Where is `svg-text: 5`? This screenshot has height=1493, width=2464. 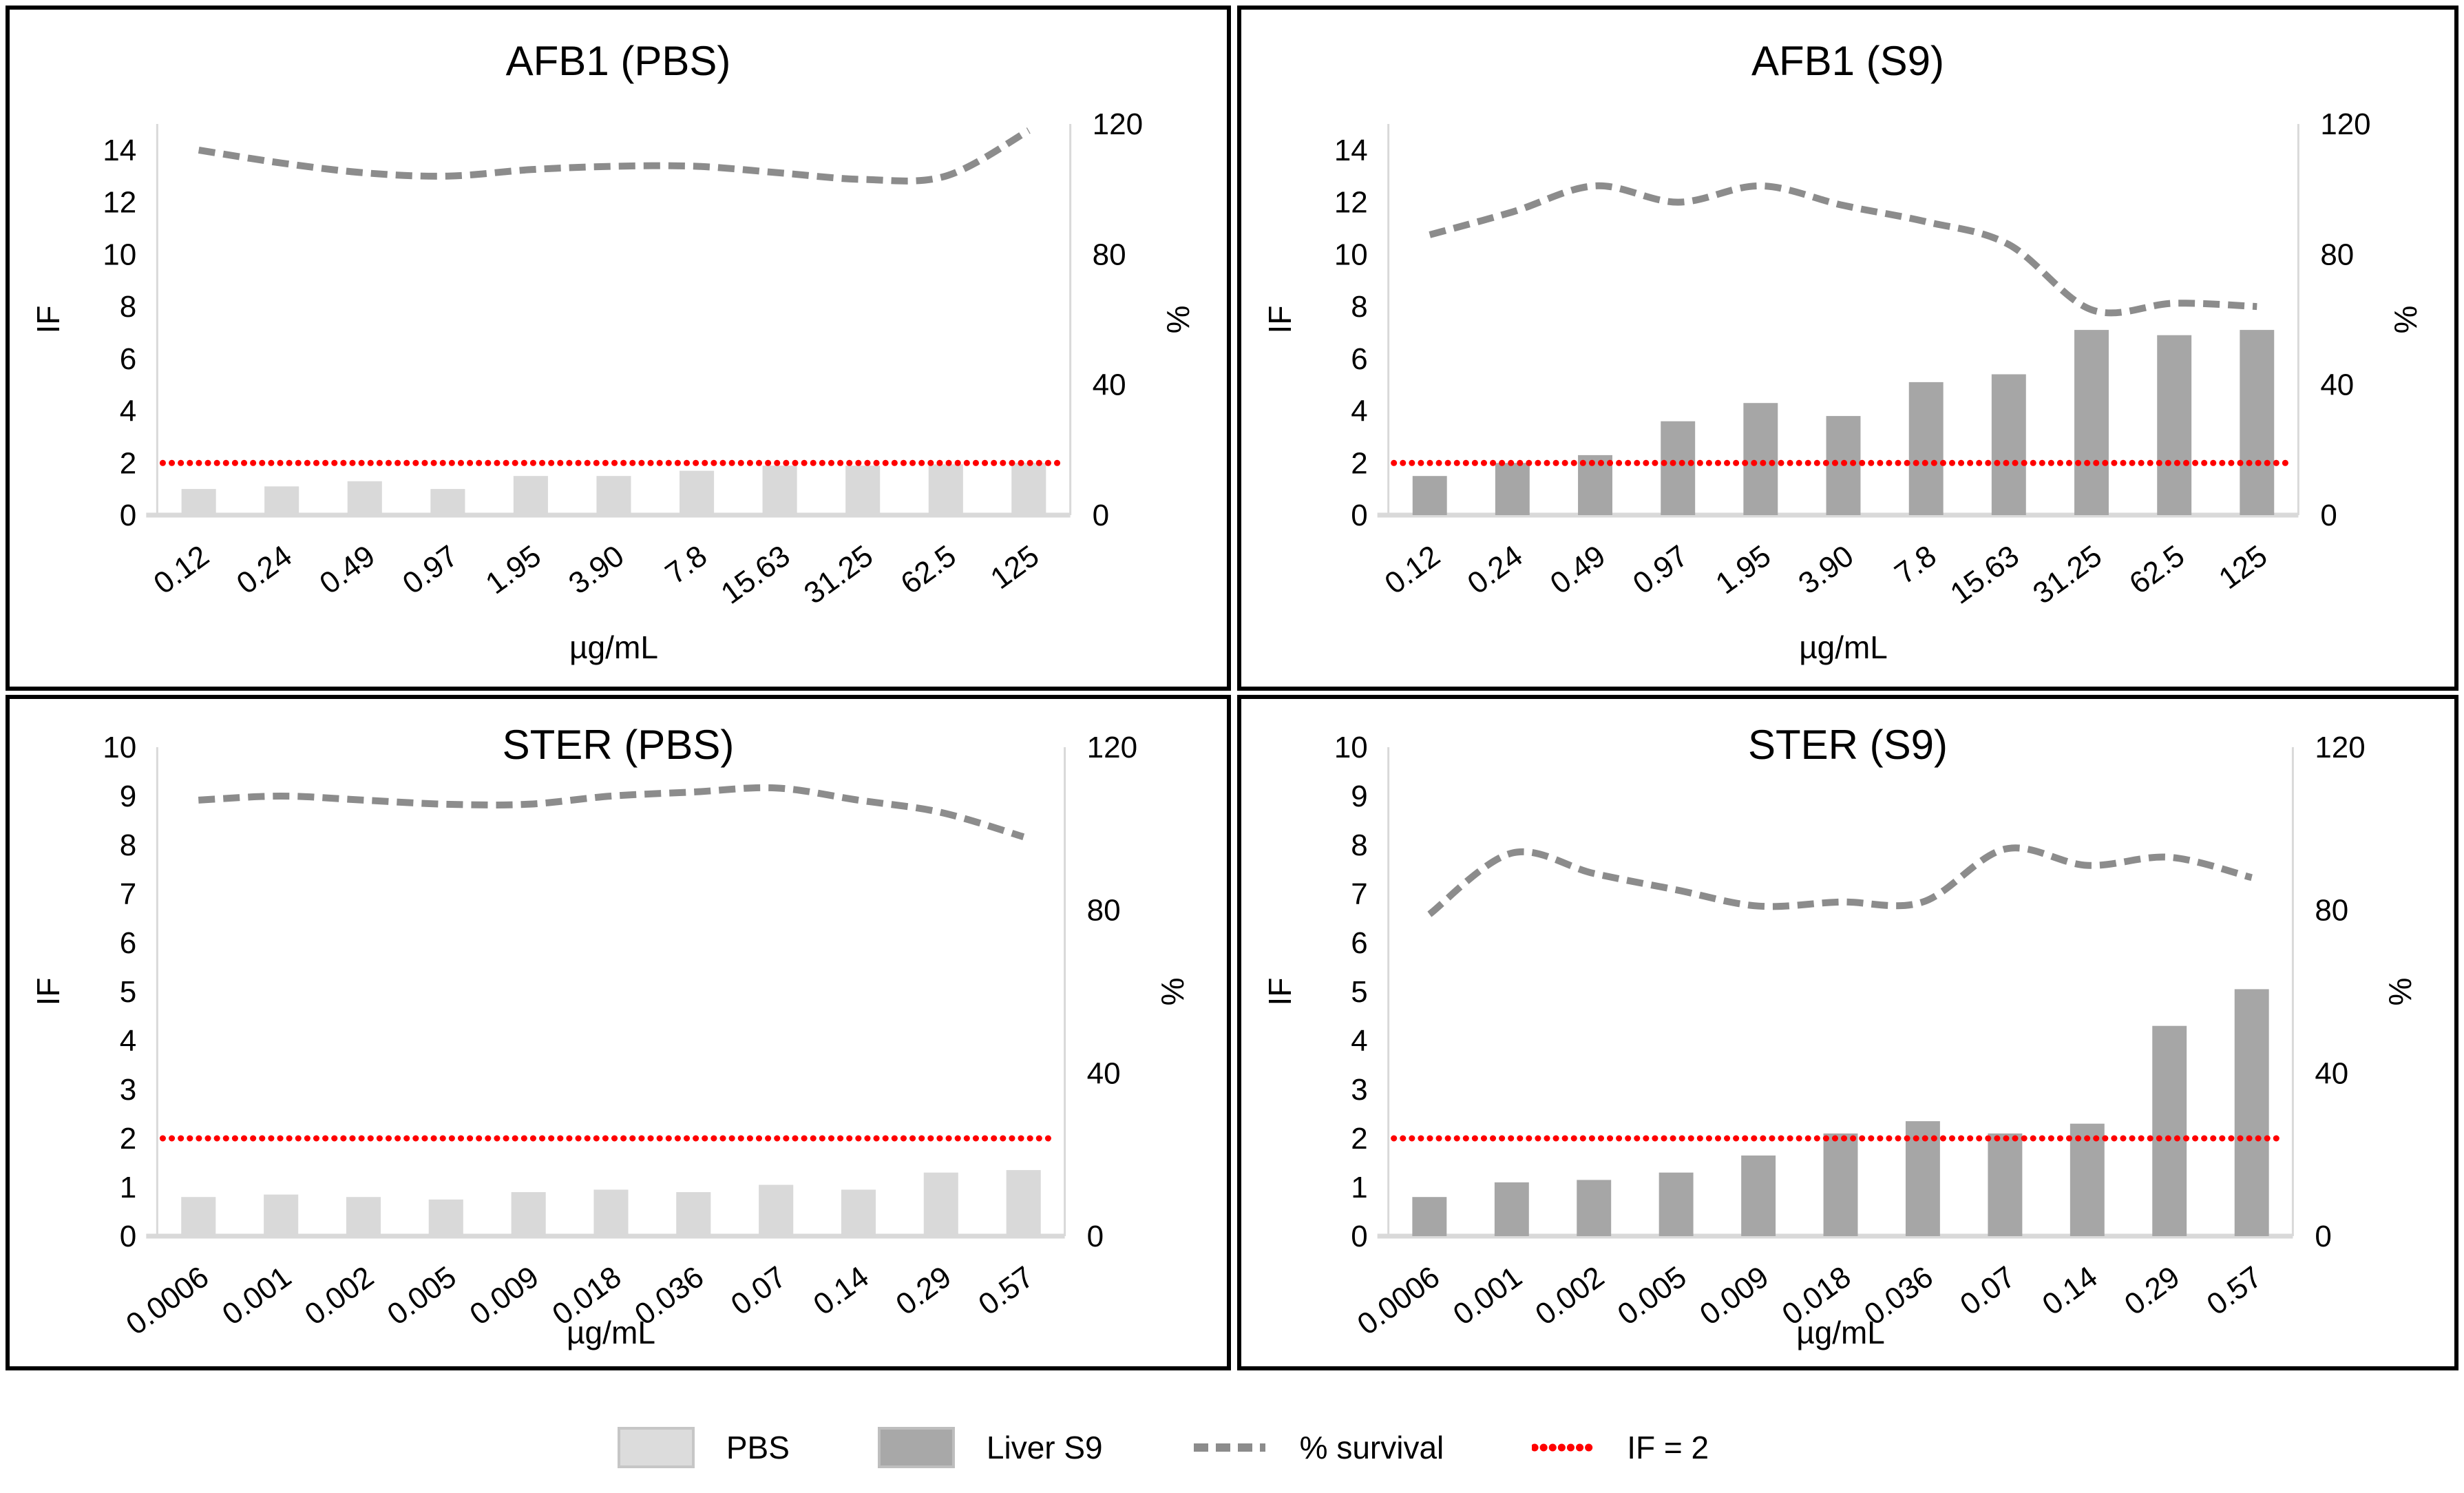
svg-text: 5 is located at coordinates (1359, 992).